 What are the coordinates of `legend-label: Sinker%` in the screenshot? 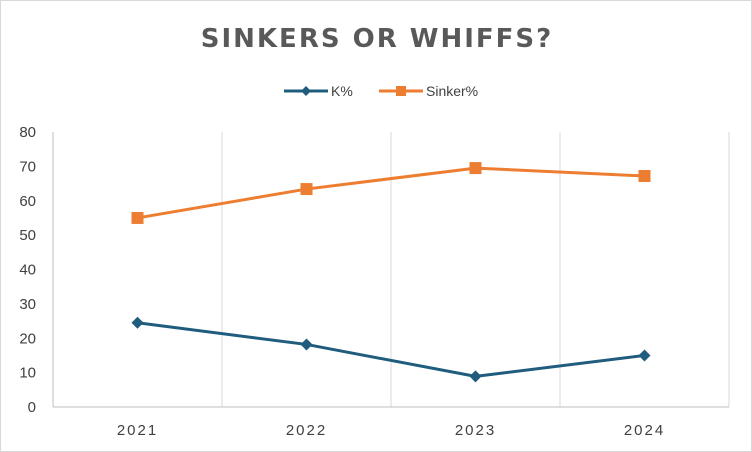 It's located at (452, 91).